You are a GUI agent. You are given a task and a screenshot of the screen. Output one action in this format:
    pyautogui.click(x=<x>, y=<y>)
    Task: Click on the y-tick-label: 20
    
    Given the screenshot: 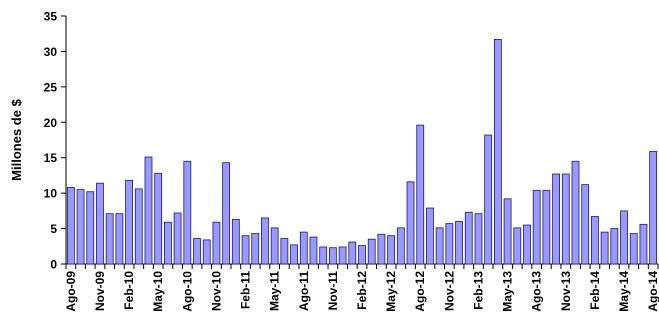 What is the action you would take?
    pyautogui.click(x=51, y=123)
    